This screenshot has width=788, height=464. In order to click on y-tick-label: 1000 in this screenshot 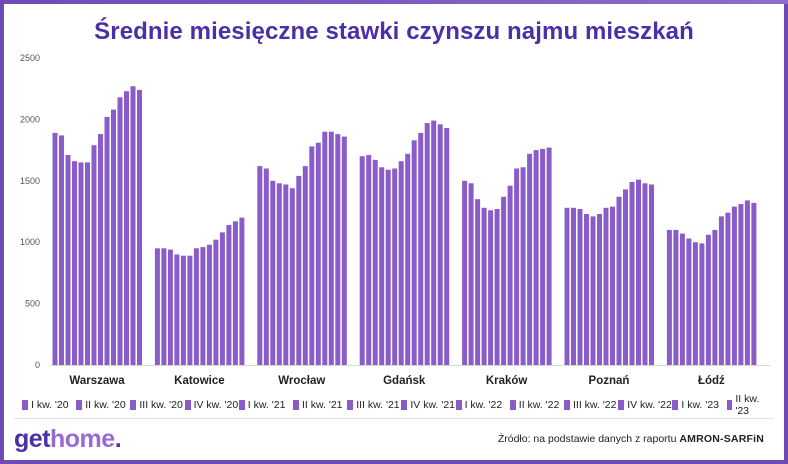, I will do `click(30, 242)`.